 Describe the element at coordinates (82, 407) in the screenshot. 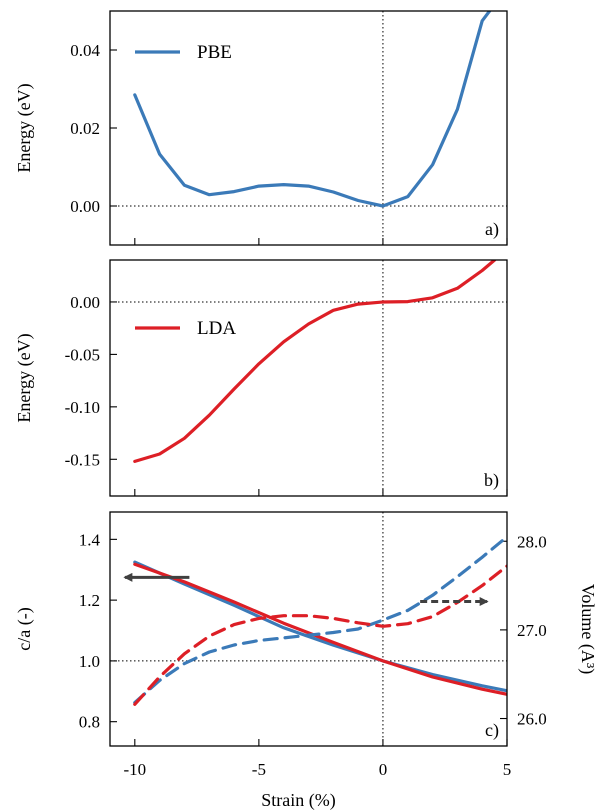

I see `y-tick-label: -0.10` at that location.